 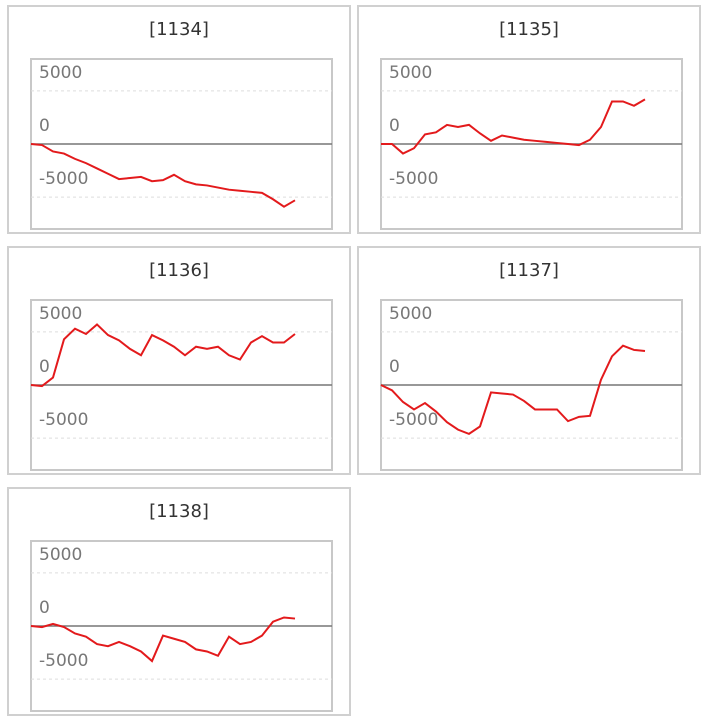 I want to click on chart: [1137] 5000 0 -5000, so click(x=531, y=365).